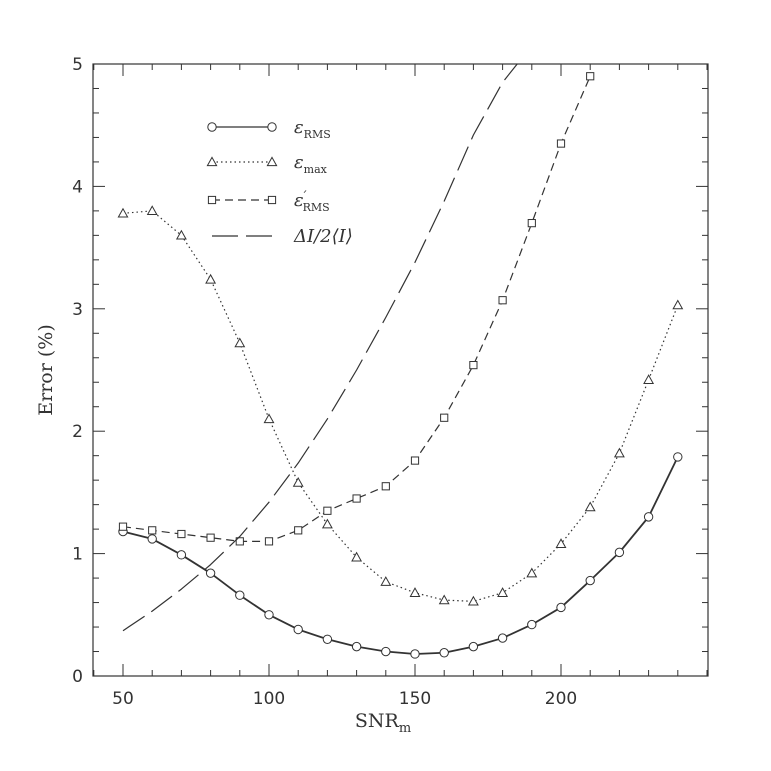 This screenshot has height=771, width=771. What do you see at coordinates (279, 182) in the screenshot?
I see `legend: εRMS εmax ε′ RMS ΔI/2⟨I⟩` at bounding box center [279, 182].